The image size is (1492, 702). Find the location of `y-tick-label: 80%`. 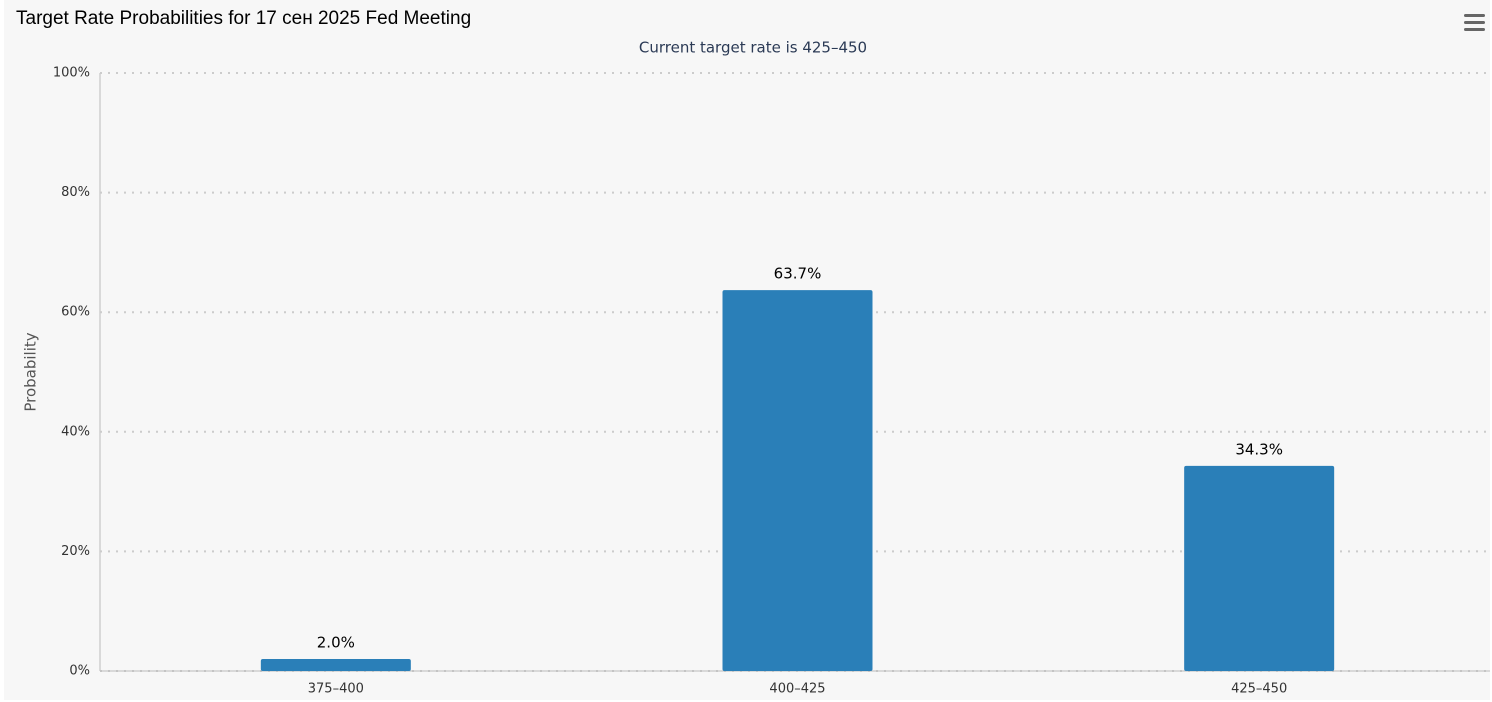

y-tick-label: 80% is located at coordinates (75, 192).